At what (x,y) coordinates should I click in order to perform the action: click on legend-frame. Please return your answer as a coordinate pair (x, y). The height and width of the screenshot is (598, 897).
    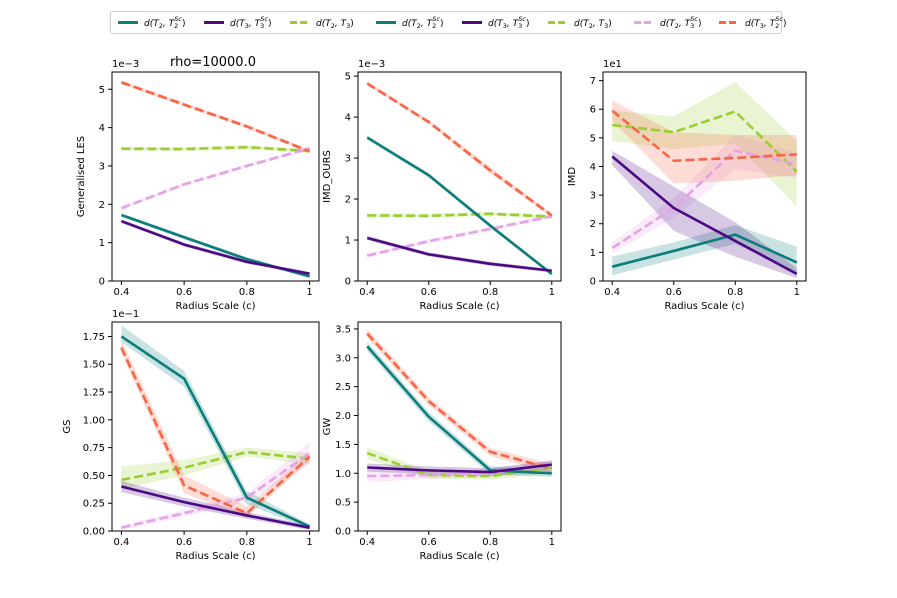
    Looking at the image, I should click on (446, 22).